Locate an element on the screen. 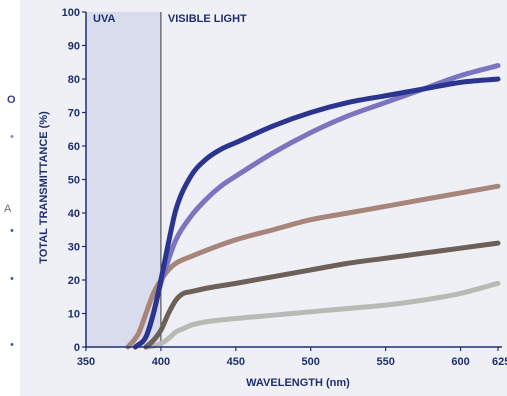 This screenshot has width=507, height=396. x-tick-label: 550 is located at coordinates (385, 362).